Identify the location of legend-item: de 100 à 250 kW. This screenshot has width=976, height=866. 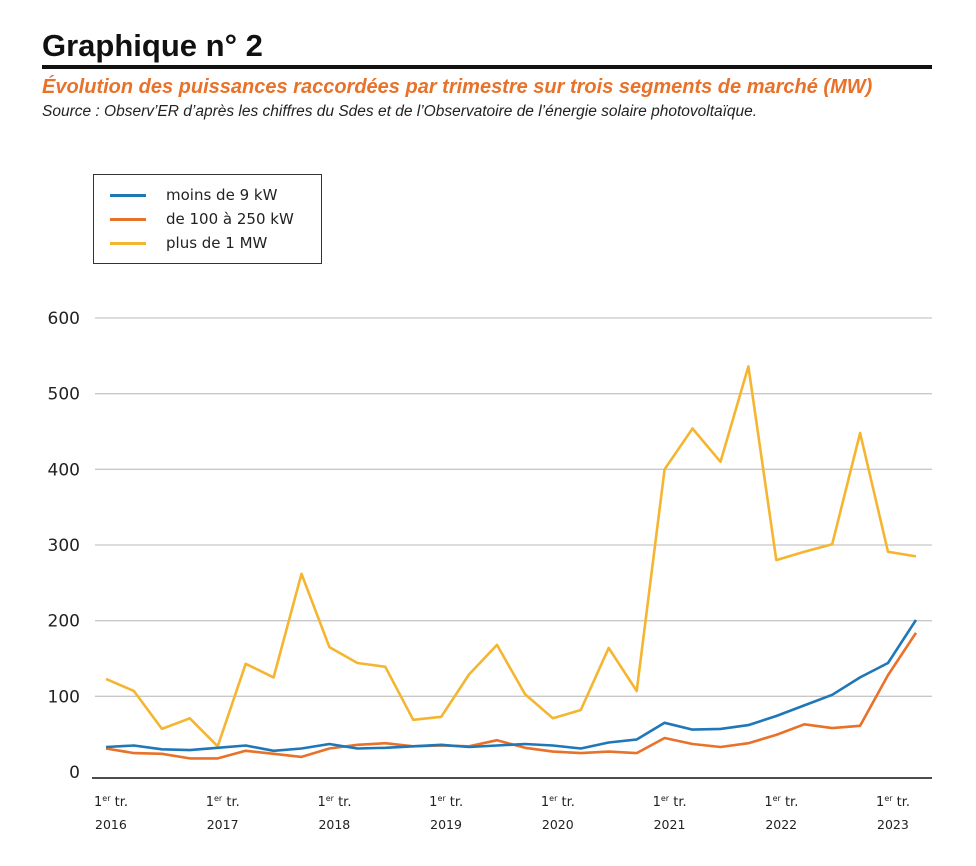
(202, 219).